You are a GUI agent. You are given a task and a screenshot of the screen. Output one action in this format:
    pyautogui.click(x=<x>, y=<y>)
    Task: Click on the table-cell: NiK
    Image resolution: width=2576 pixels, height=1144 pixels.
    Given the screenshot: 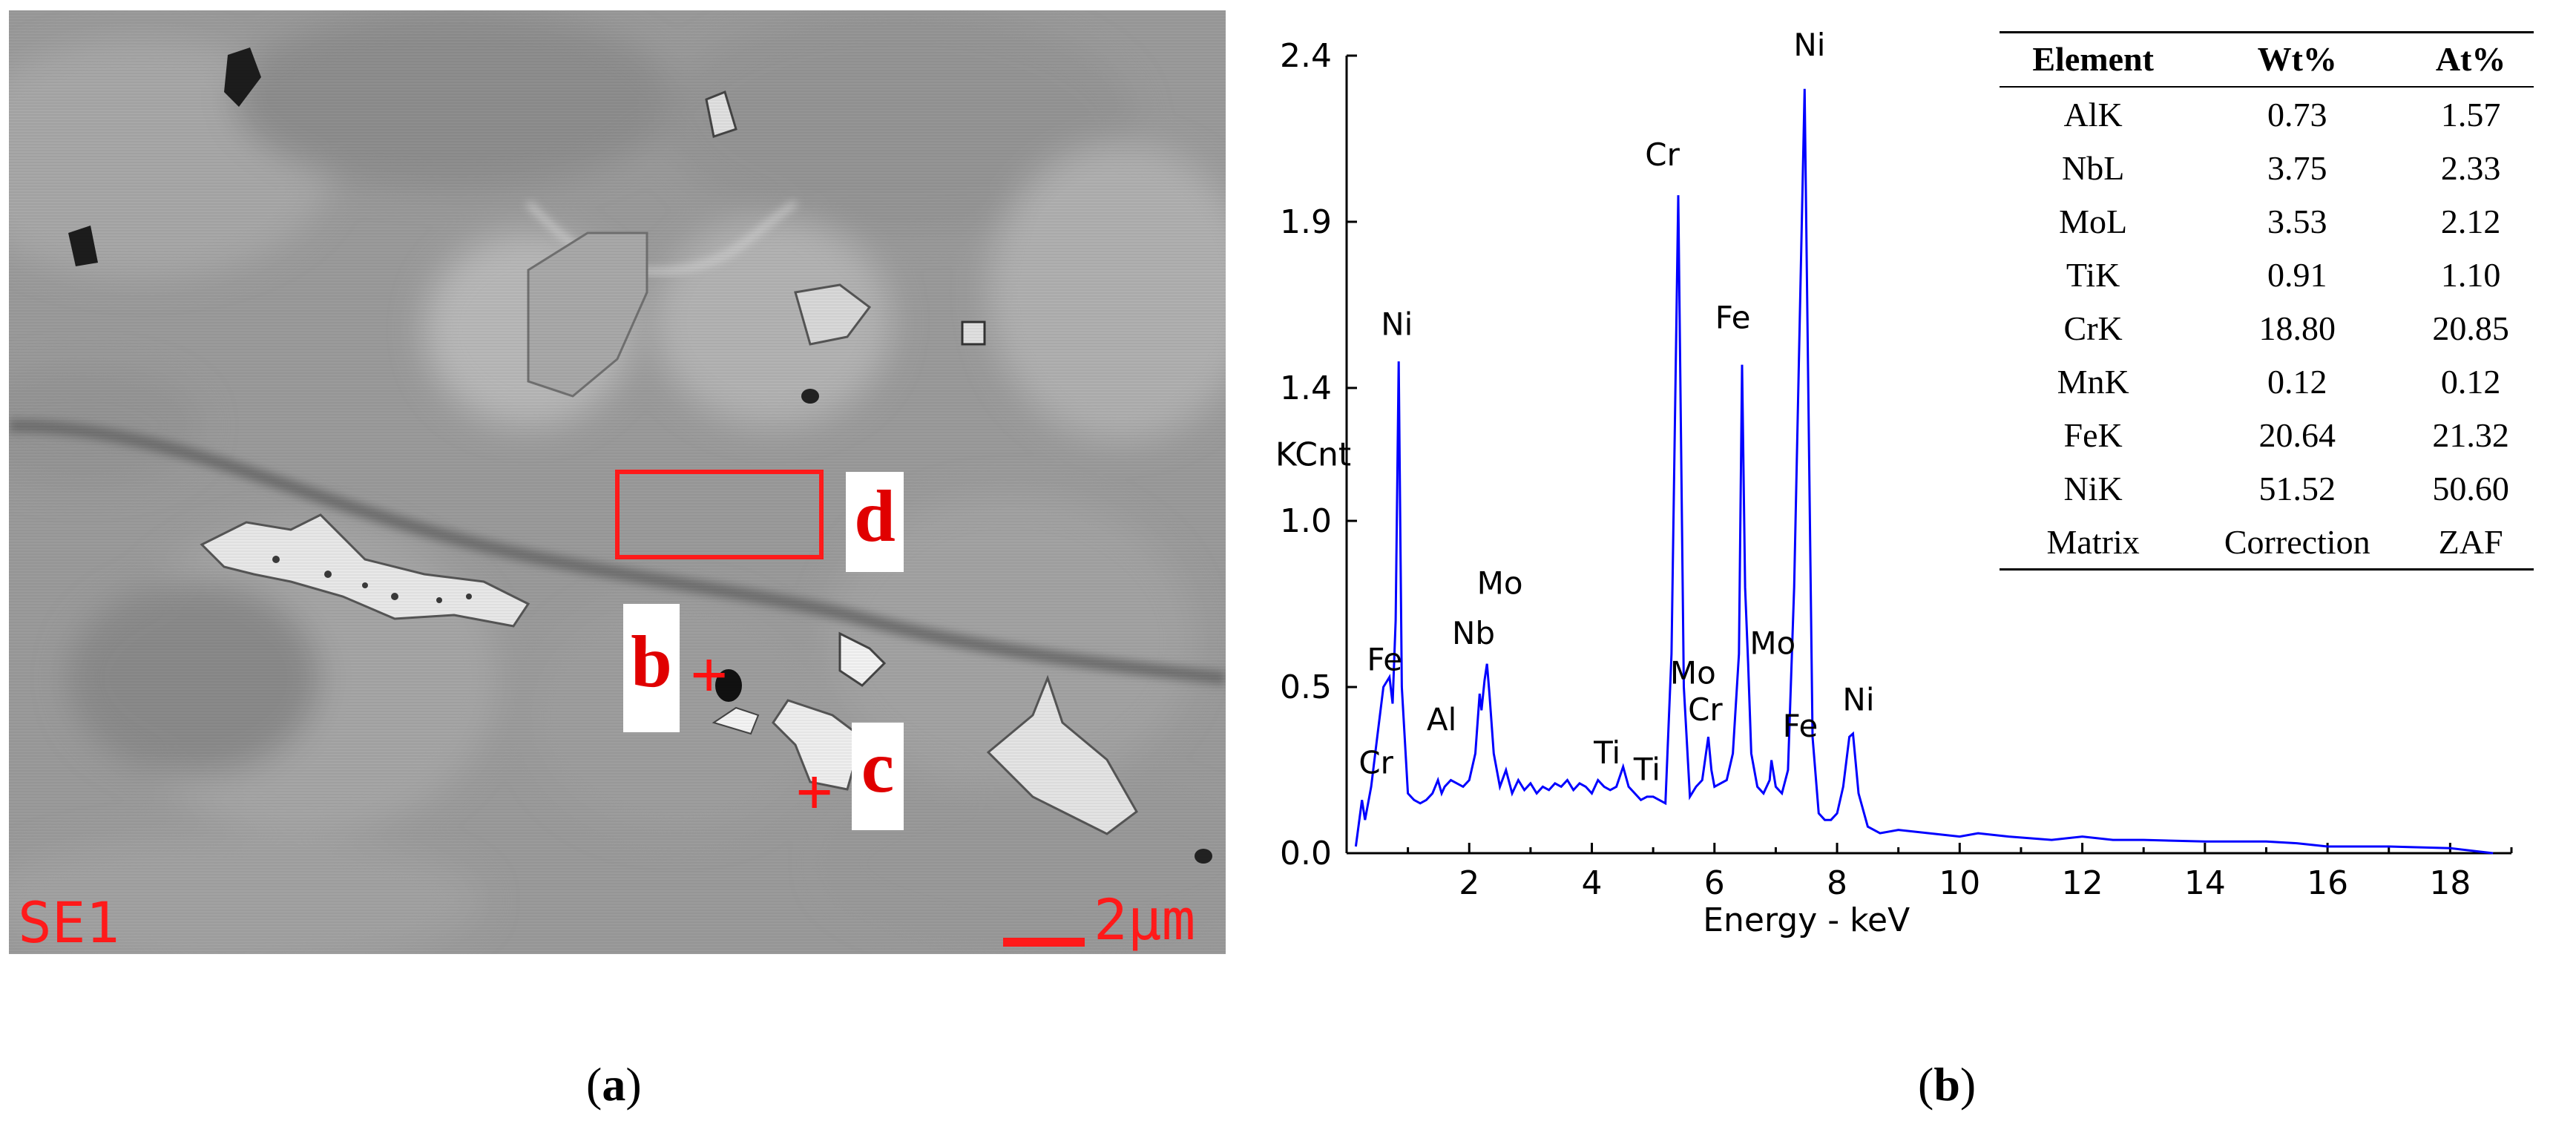 What is the action you would take?
    pyautogui.click(x=2093, y=488)
    